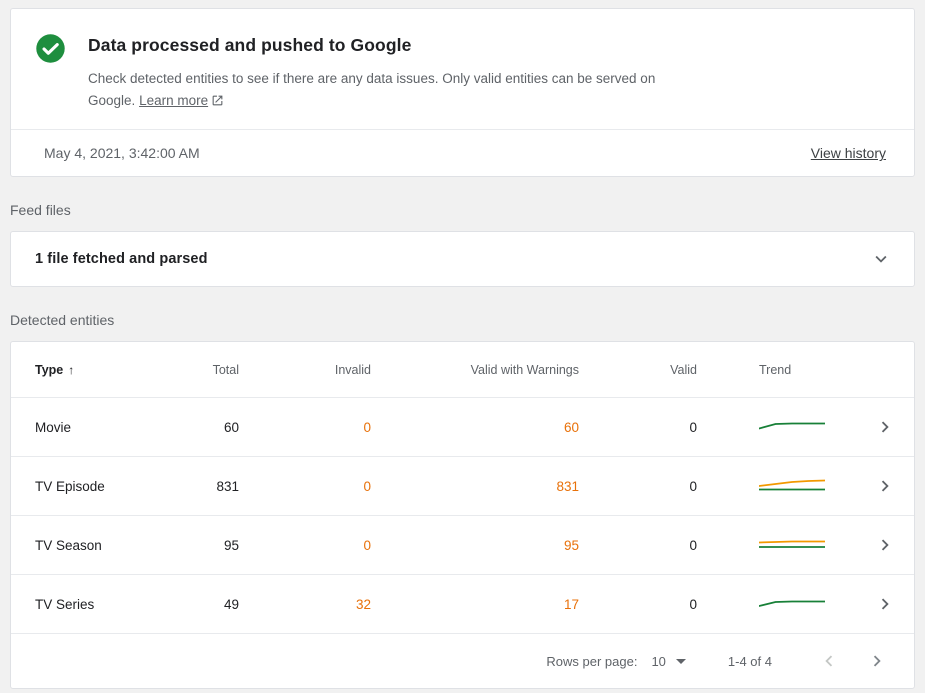 The image size is (925, 693). What do you see at coordinates (571, 545) in the screenshot?
I see `entity-valid-with-warnings: 95` at bounding box center [571, 545].